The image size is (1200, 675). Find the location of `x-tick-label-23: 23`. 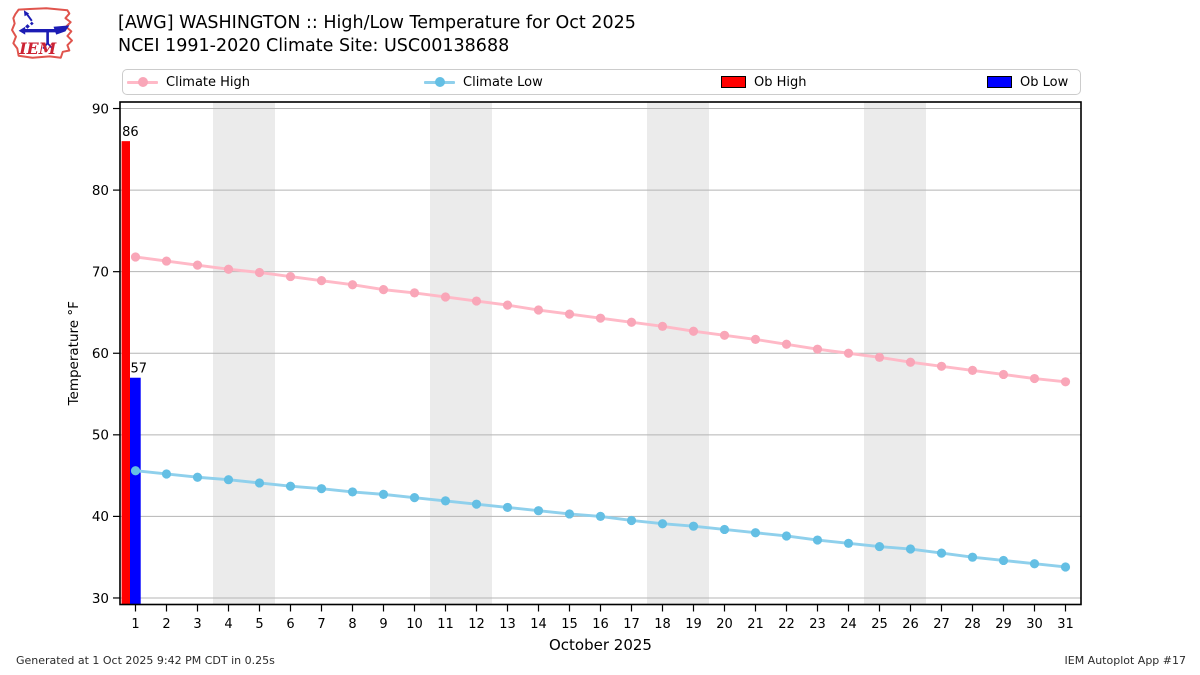

x-tick-label-23: 23 is located at coordinates (817, 624).